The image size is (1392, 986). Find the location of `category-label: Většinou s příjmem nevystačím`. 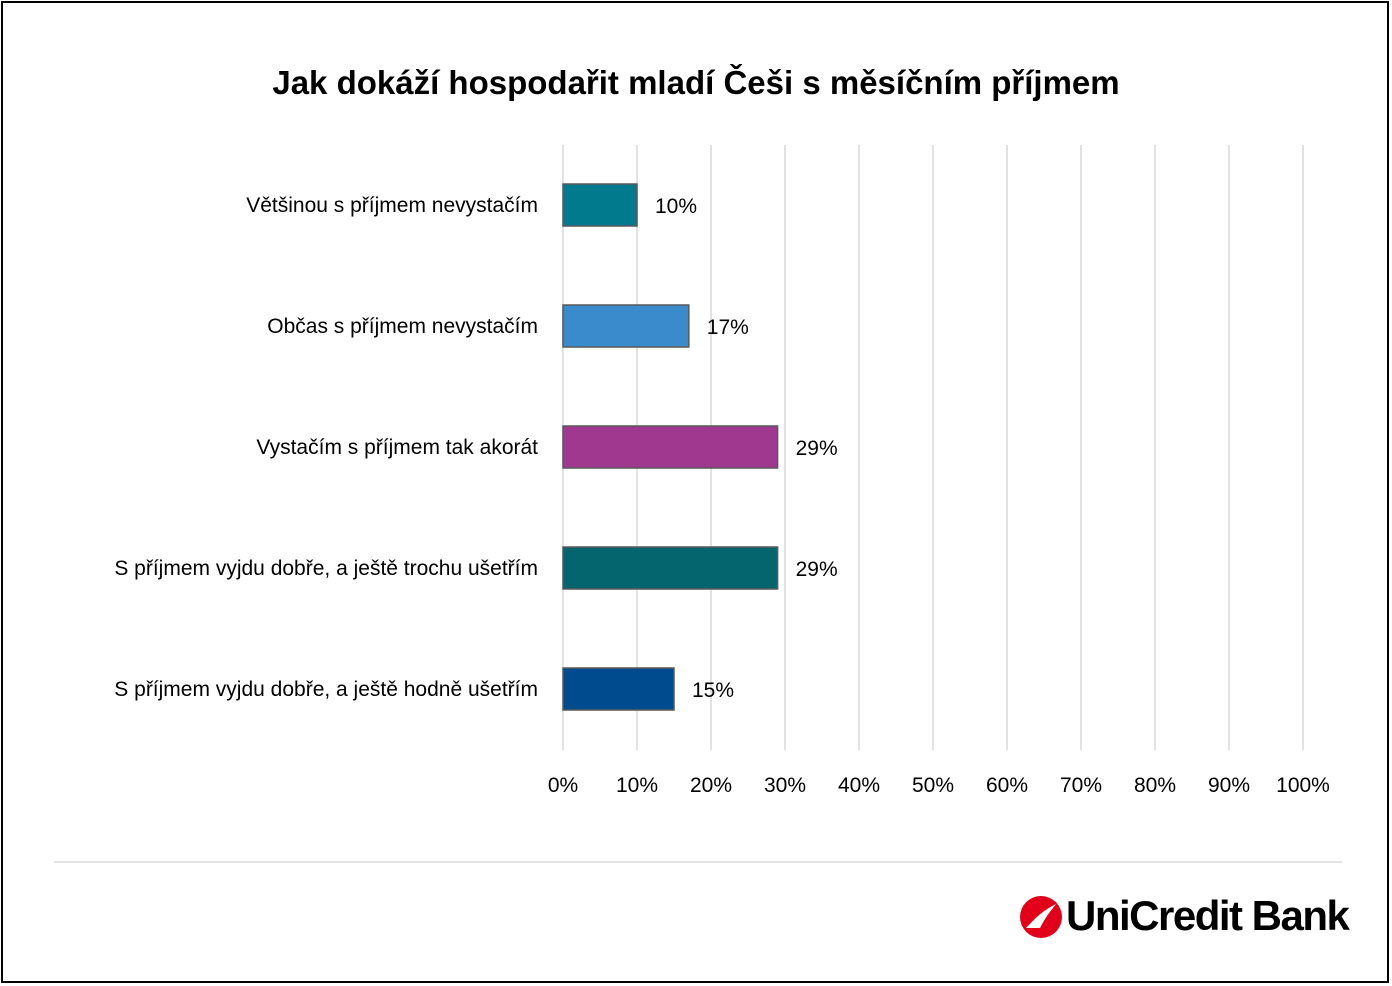

category-label: Většinou s příjmem nevystačím is located at coordinates (392, 205).